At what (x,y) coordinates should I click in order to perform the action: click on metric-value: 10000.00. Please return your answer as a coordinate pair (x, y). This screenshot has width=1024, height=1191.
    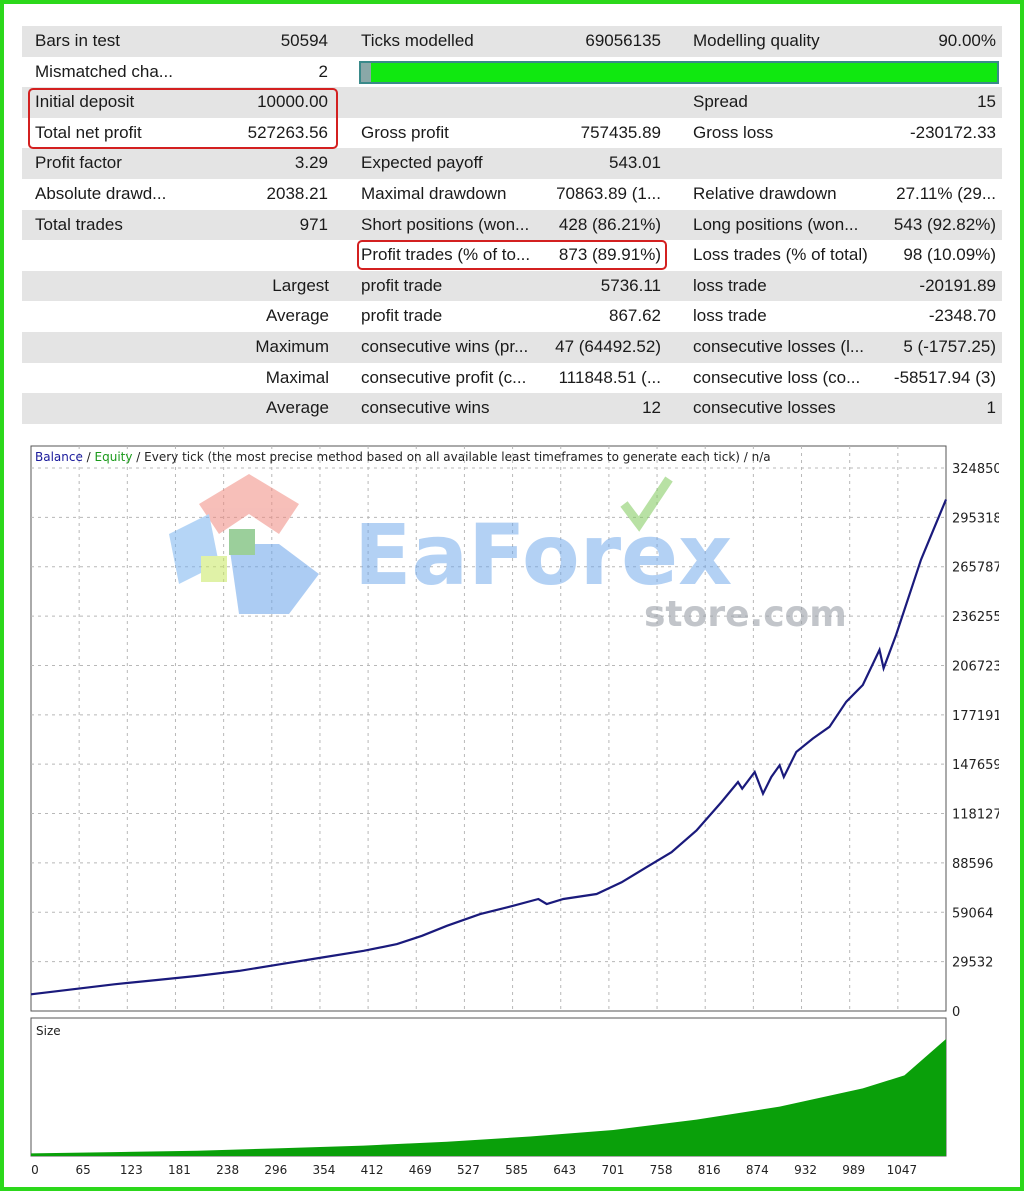
    Looking at the image, I should click on (292, 102).